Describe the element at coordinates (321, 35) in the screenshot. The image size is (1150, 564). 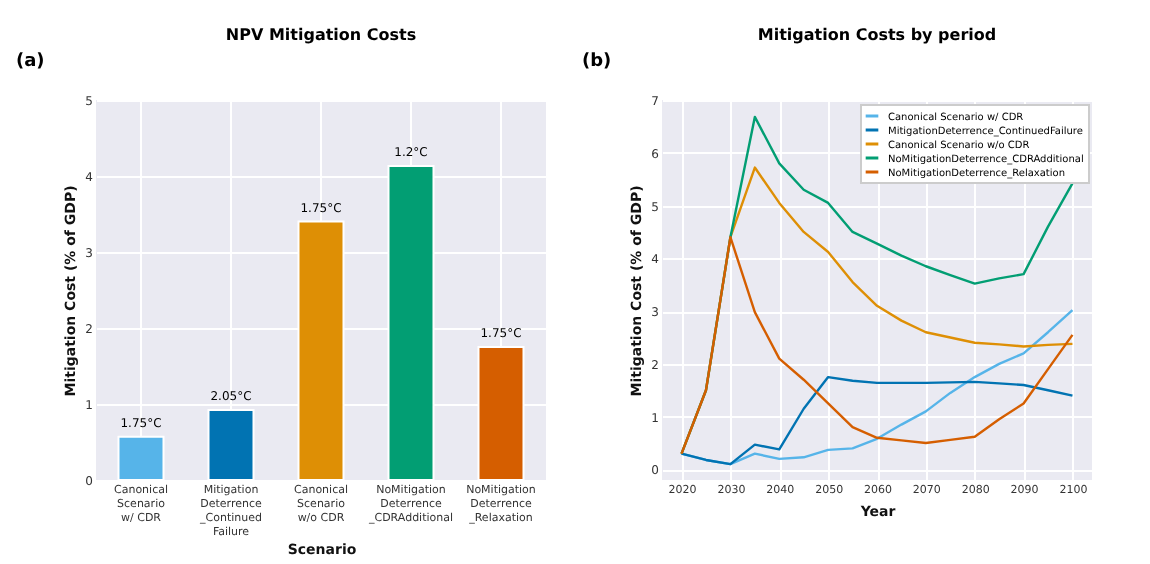
I see `chart-title: NPV Mitigation Costs` at that location.